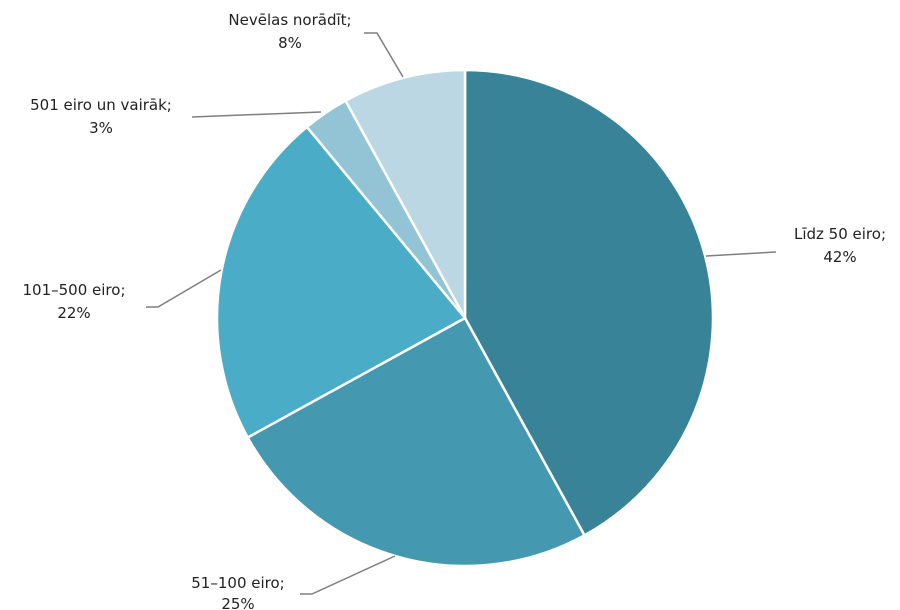 The width and height of the screenshot is (900, 610). Describe the element at coordinates (289, 31) in the screenshot. I see `label-slice-4: Nevēlas norādīt; 8%` at that location.